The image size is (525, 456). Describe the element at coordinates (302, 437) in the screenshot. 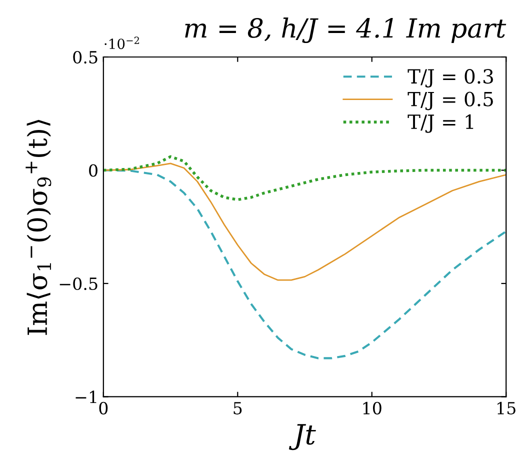

I see `x-axis-title: Jt` at that location.